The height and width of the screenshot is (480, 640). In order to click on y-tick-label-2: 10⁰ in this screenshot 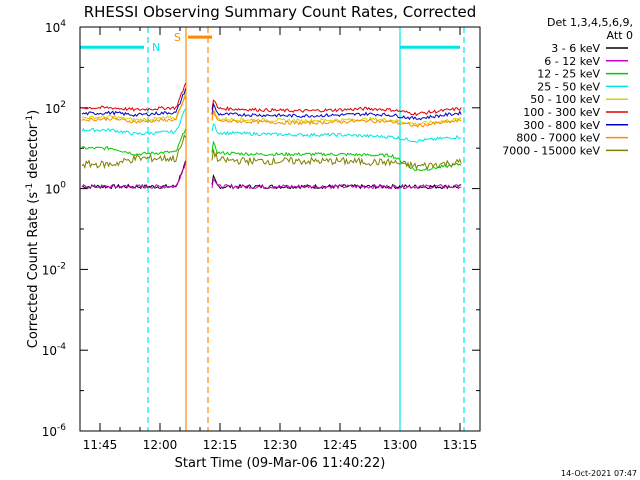, I will do `click(55, 189)`.